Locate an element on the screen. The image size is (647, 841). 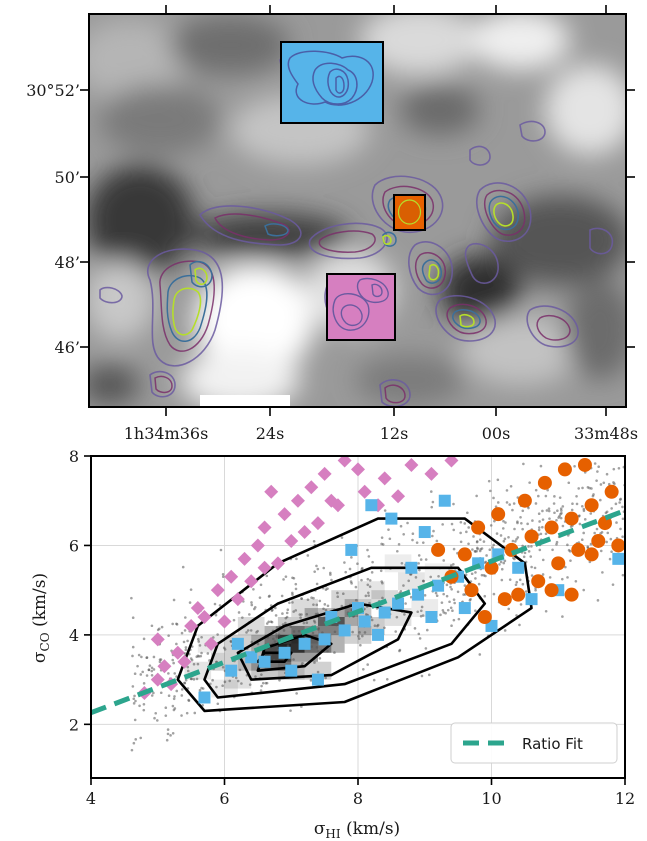
map-x-tick-label: 00s is located at coordinates (496, 433).